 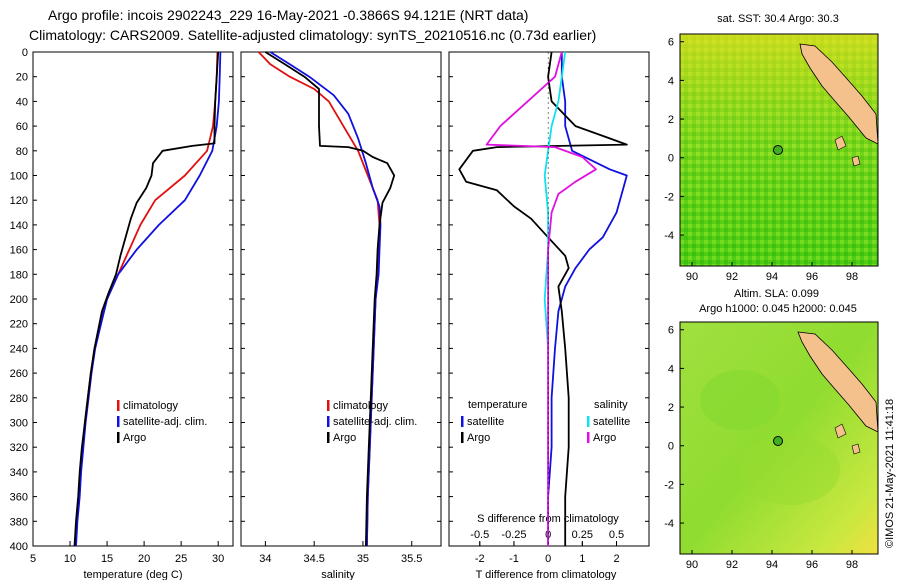 What do you see at coordinates (812, 565) in the screenshot?
I see `sla-map-lon-tick-label: 96` at bounding box center [812, 565].